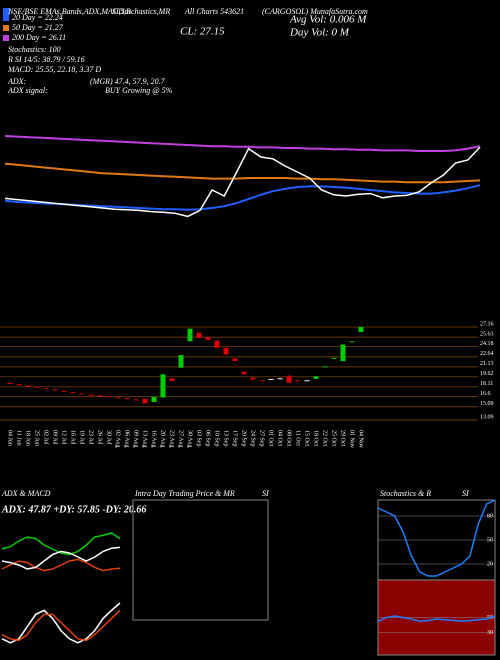 This screenshot has width=500, height=660. What do you see at coordinates (217, 438) in the screenshot?
I see `x-tick-label: 10 Sep` at bounding box center [217, 438].